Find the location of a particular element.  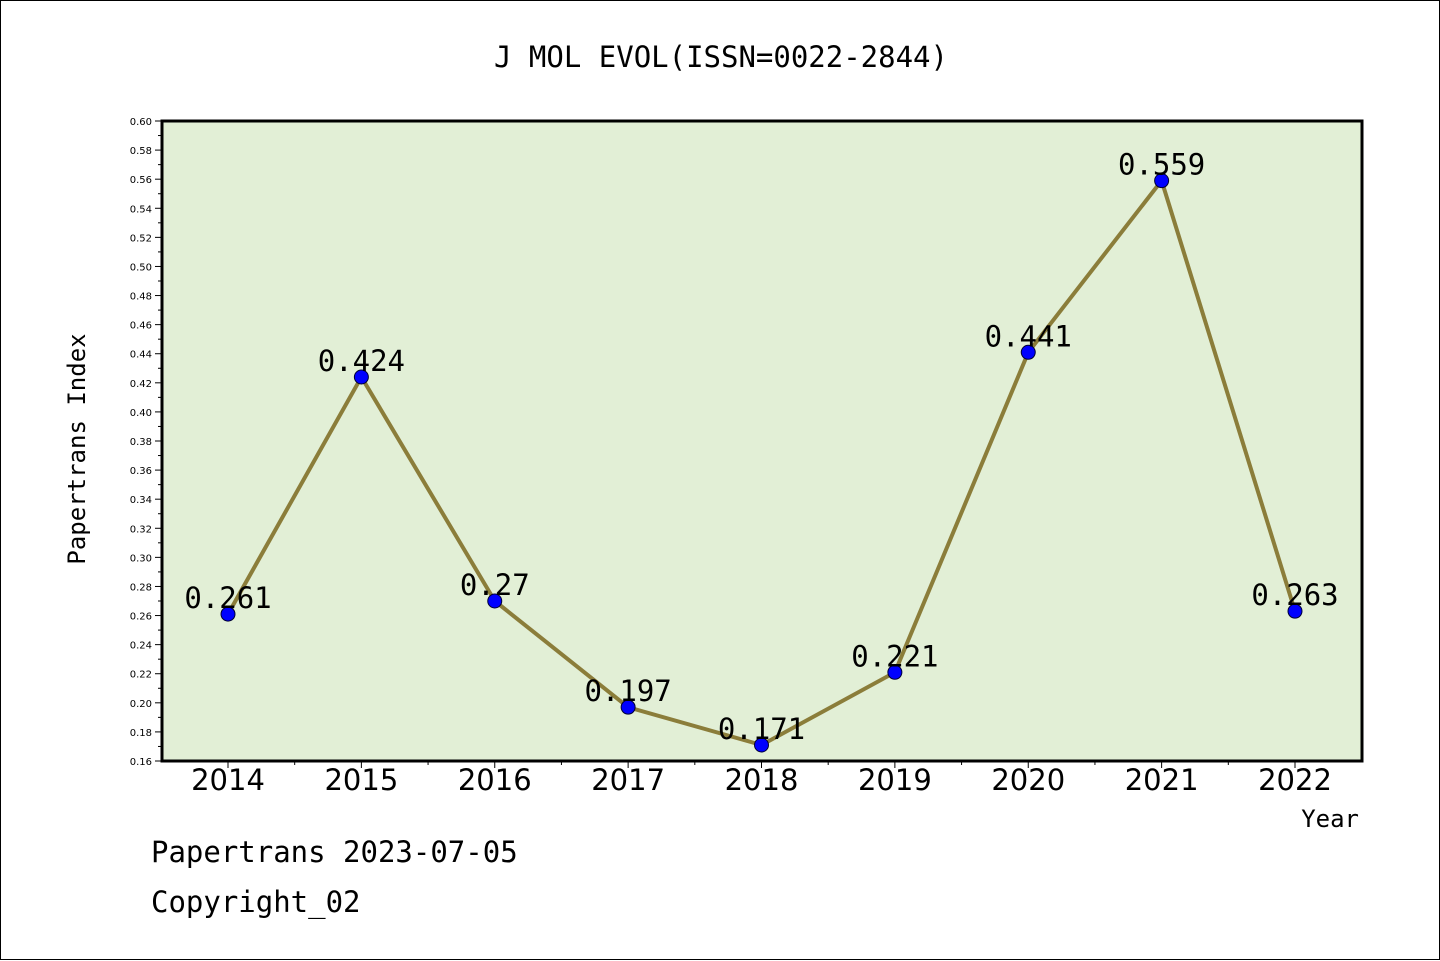

data-label: 0.171 is located at coordinates (761, 729).